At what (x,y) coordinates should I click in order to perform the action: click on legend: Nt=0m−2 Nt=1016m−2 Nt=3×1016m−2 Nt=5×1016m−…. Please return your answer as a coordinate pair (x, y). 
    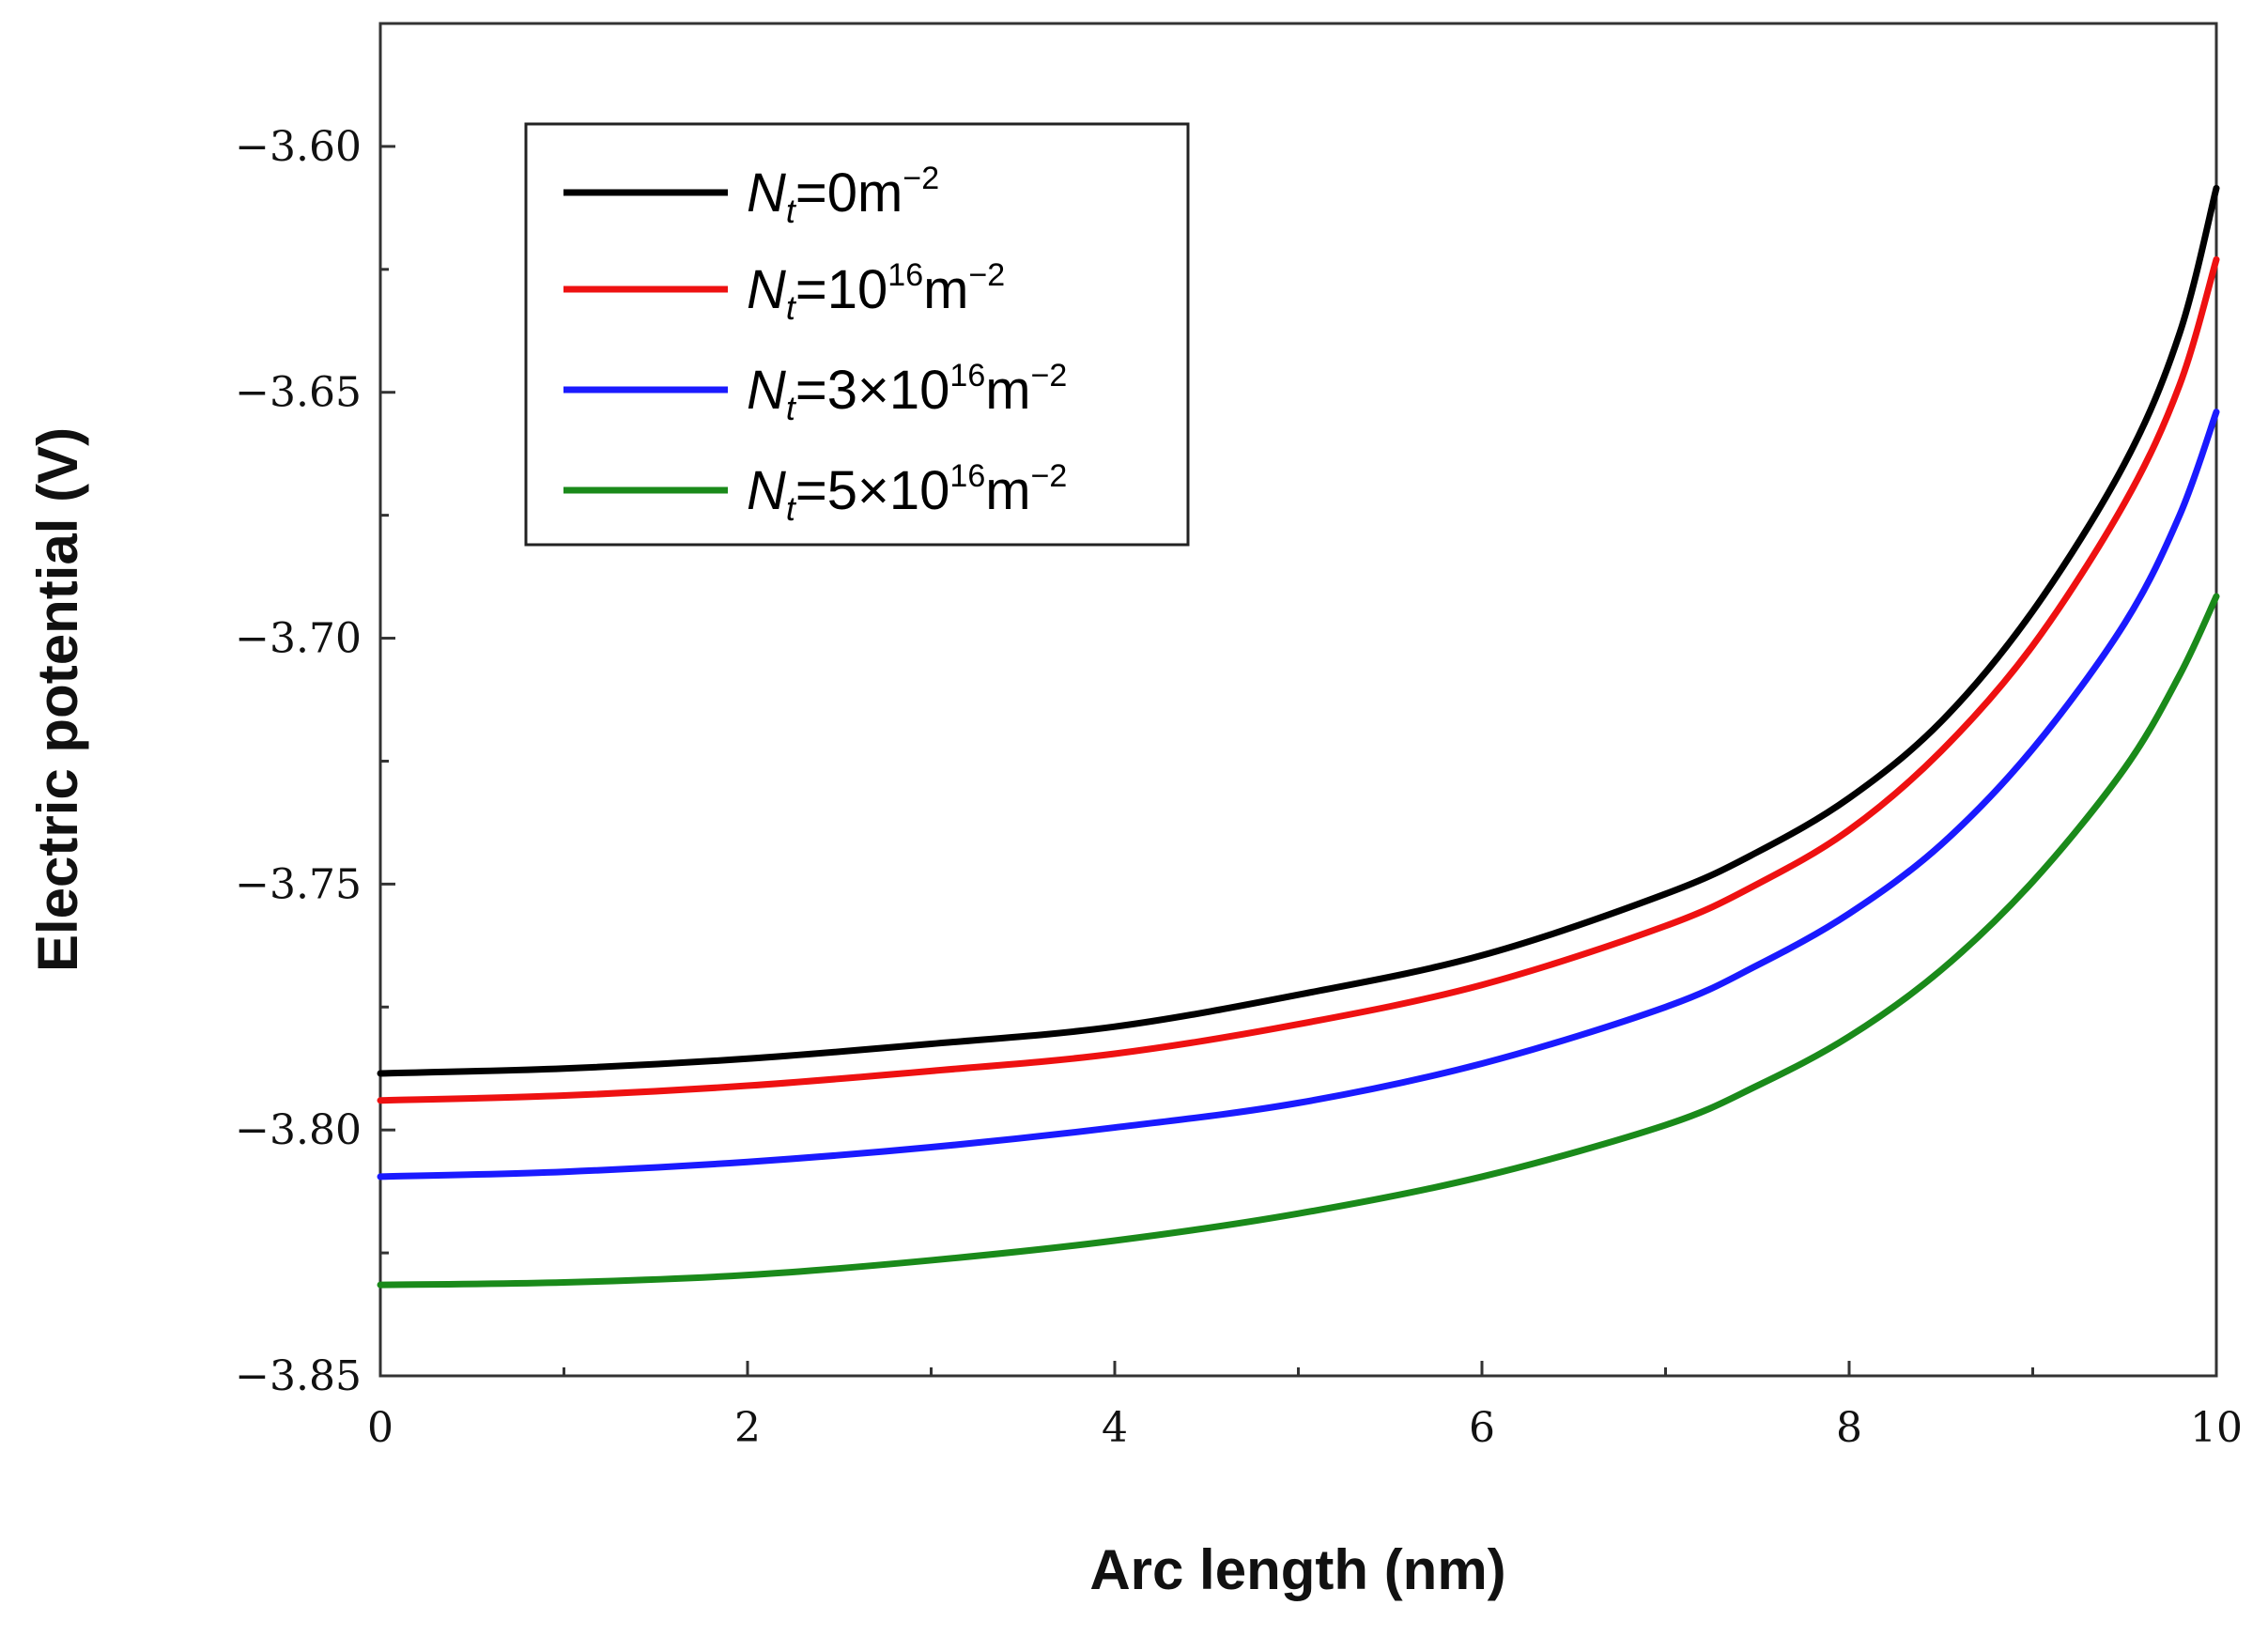
    Looking at the image, I should click on (857, 334).